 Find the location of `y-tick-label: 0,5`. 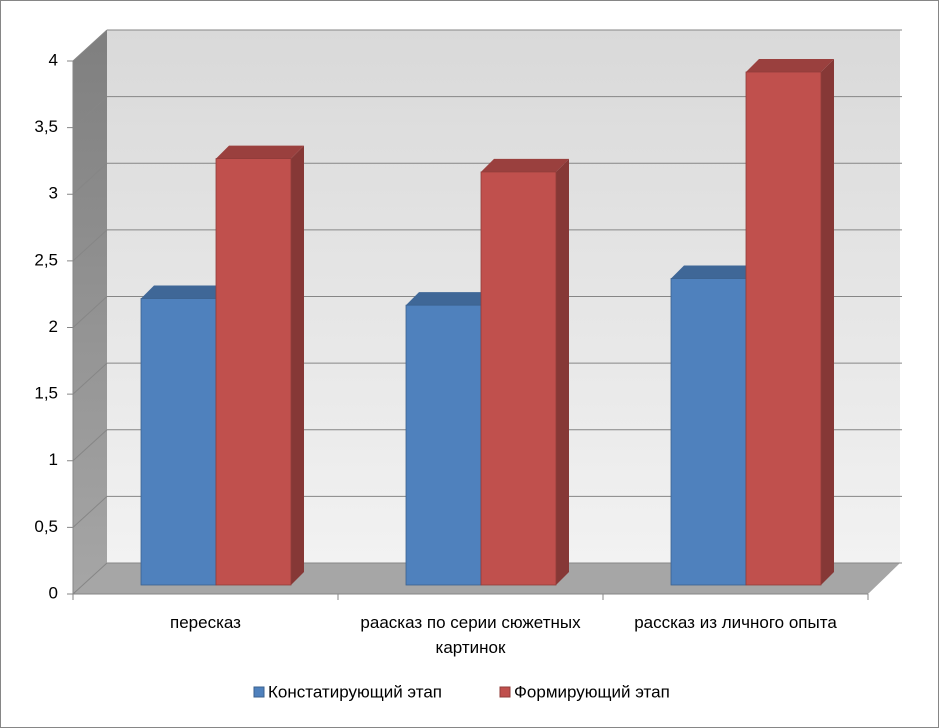

y-tick-label: 0,5 is located at coordinates (46, 526).